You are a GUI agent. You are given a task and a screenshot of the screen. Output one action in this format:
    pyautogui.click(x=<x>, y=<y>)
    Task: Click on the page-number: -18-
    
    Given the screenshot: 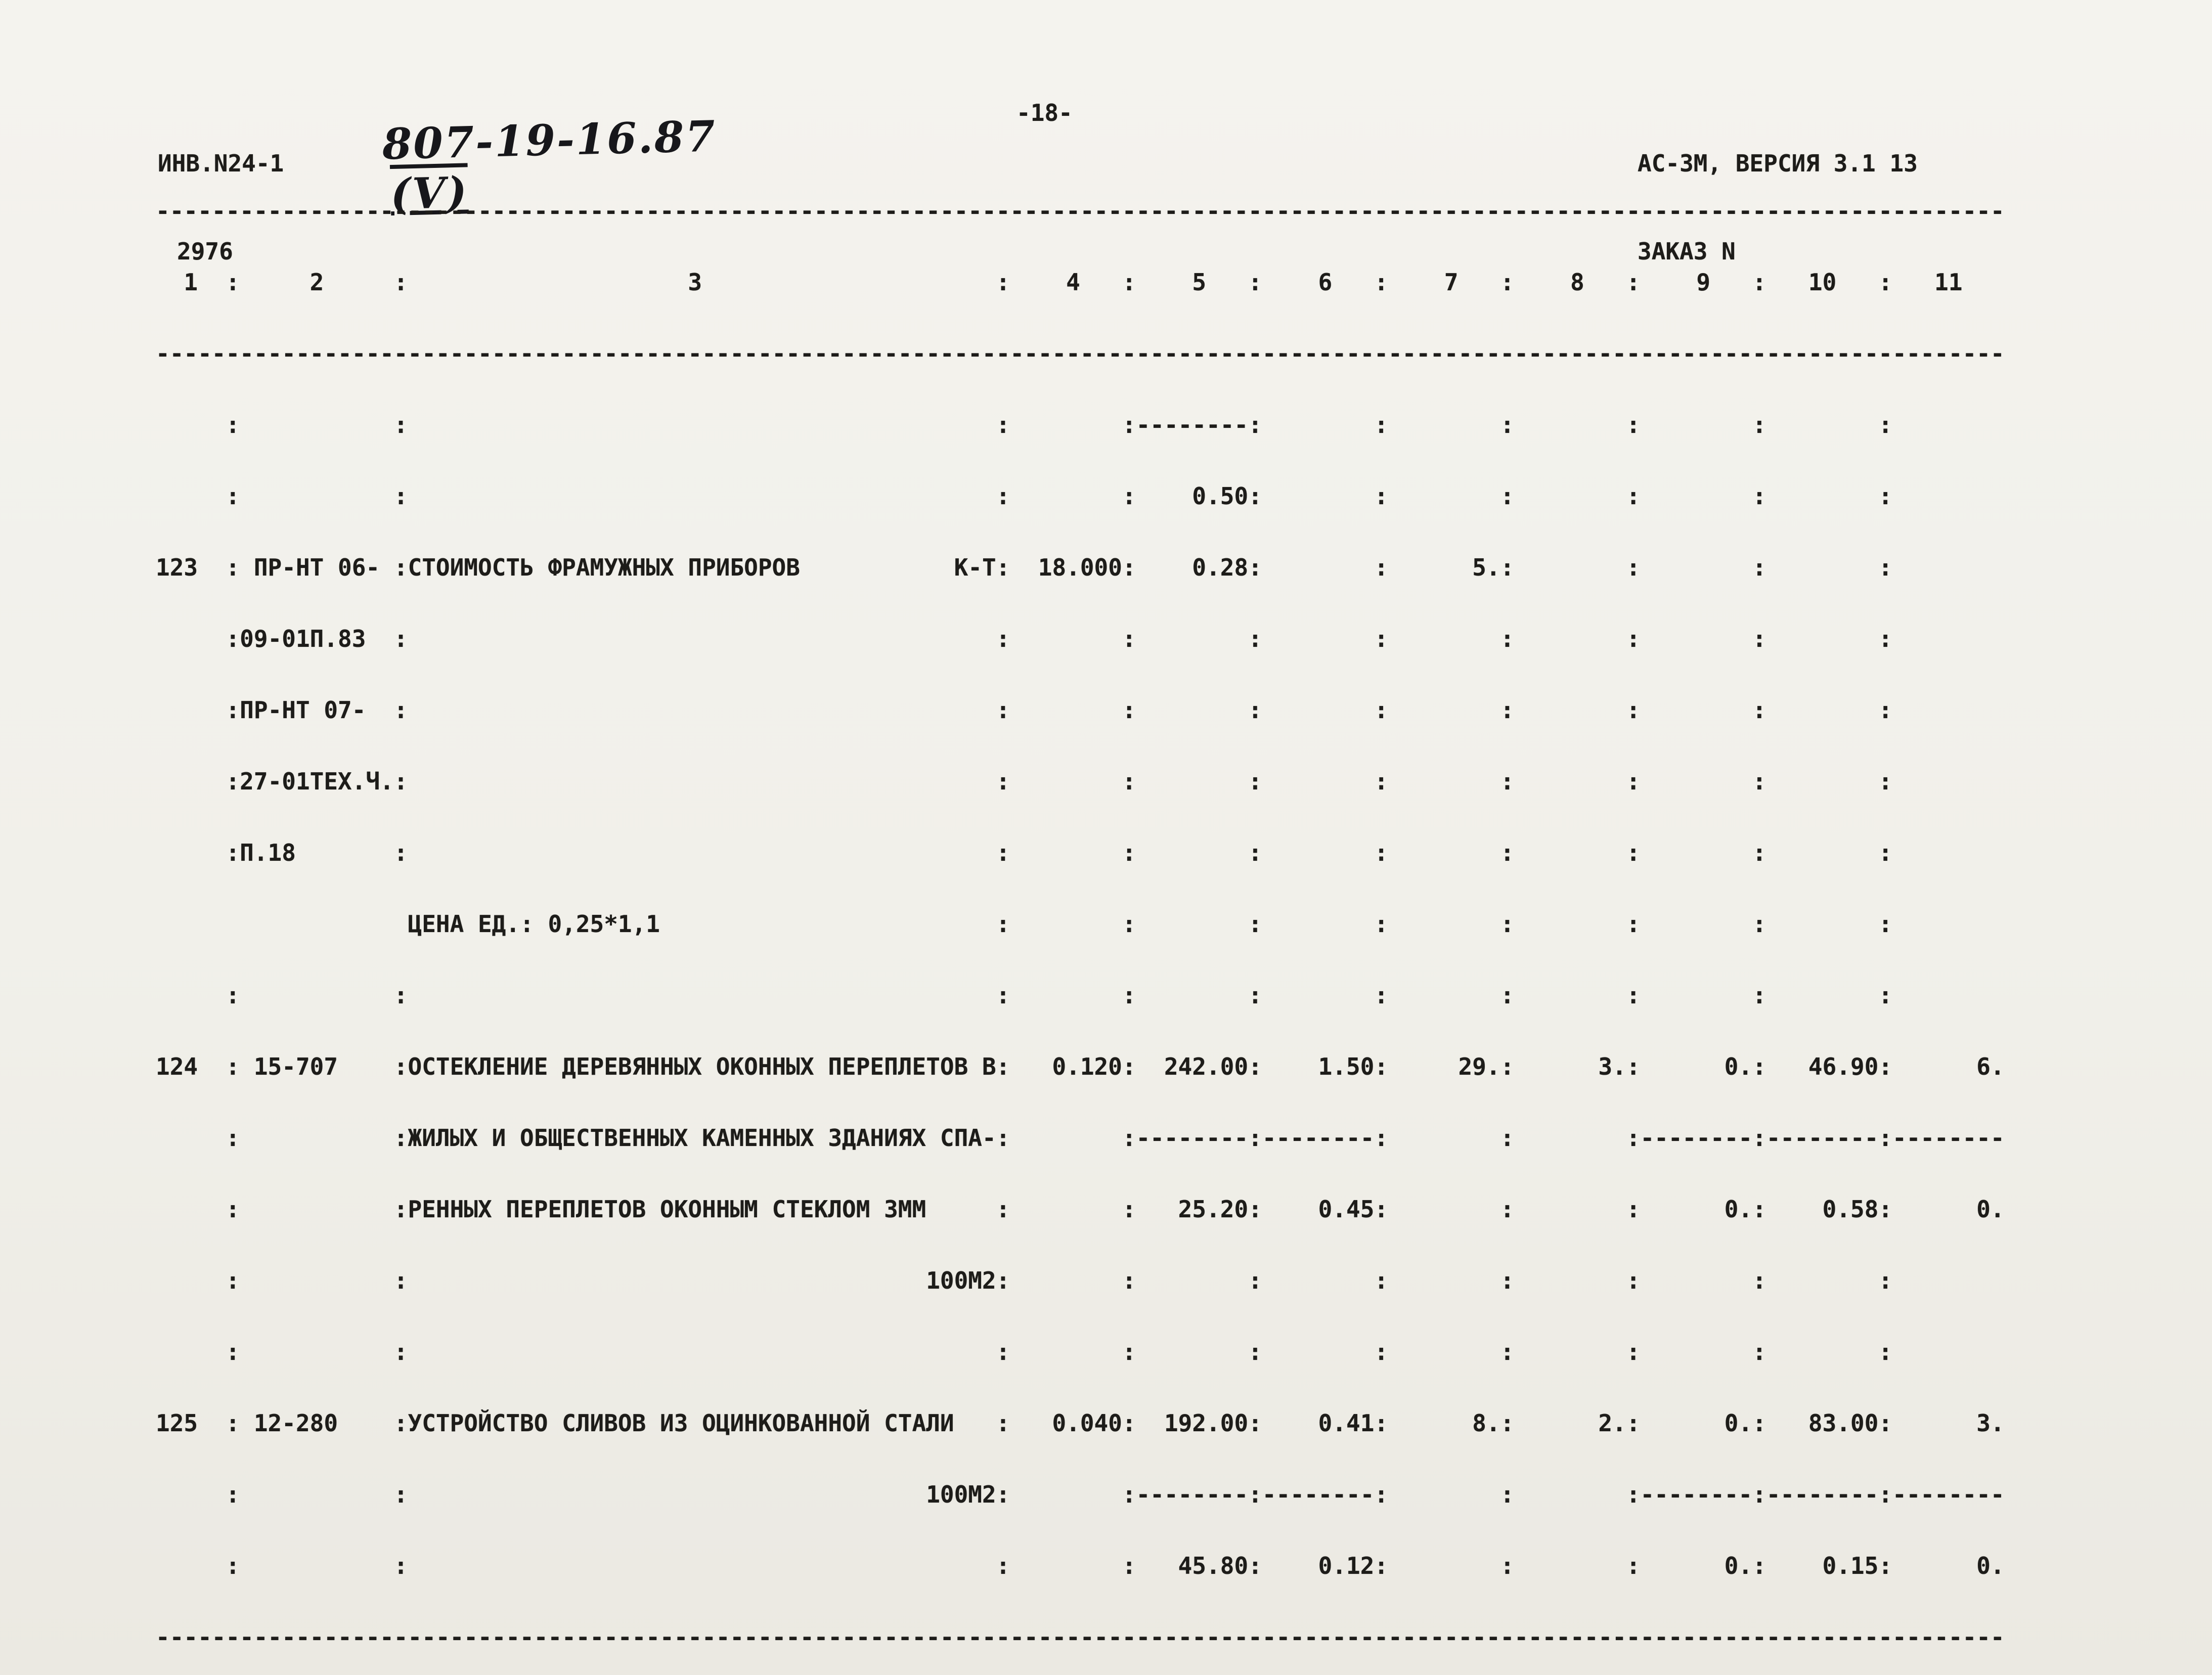 What is the action you would take?
    pyautogui.click(x=1044, y=112)
    